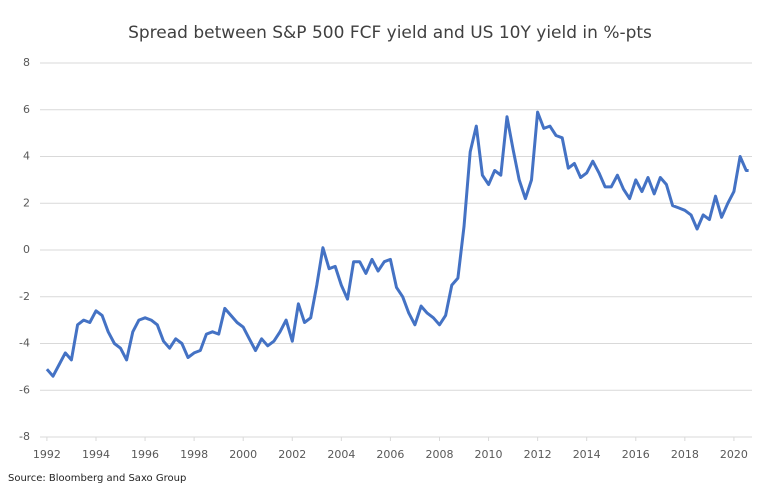  I want to click on y-tick-label: -6, so click(24, 389).